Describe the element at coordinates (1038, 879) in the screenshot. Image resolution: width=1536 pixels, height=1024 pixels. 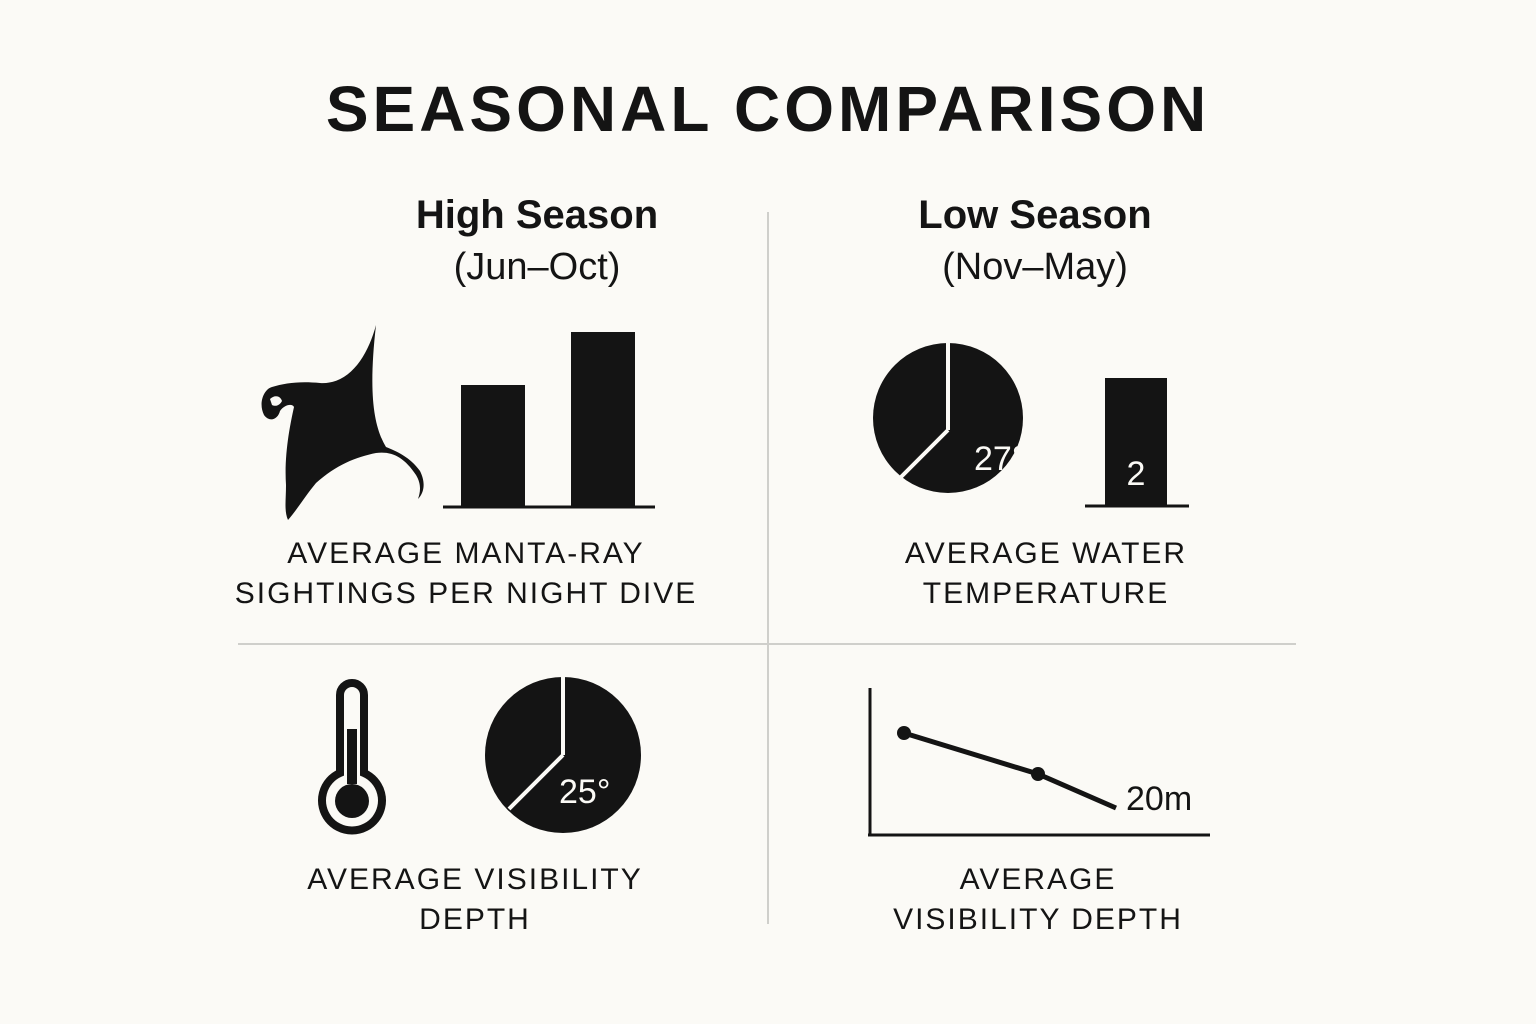
I see `visibility-low-caption-line1: AVERAGE` at that location.